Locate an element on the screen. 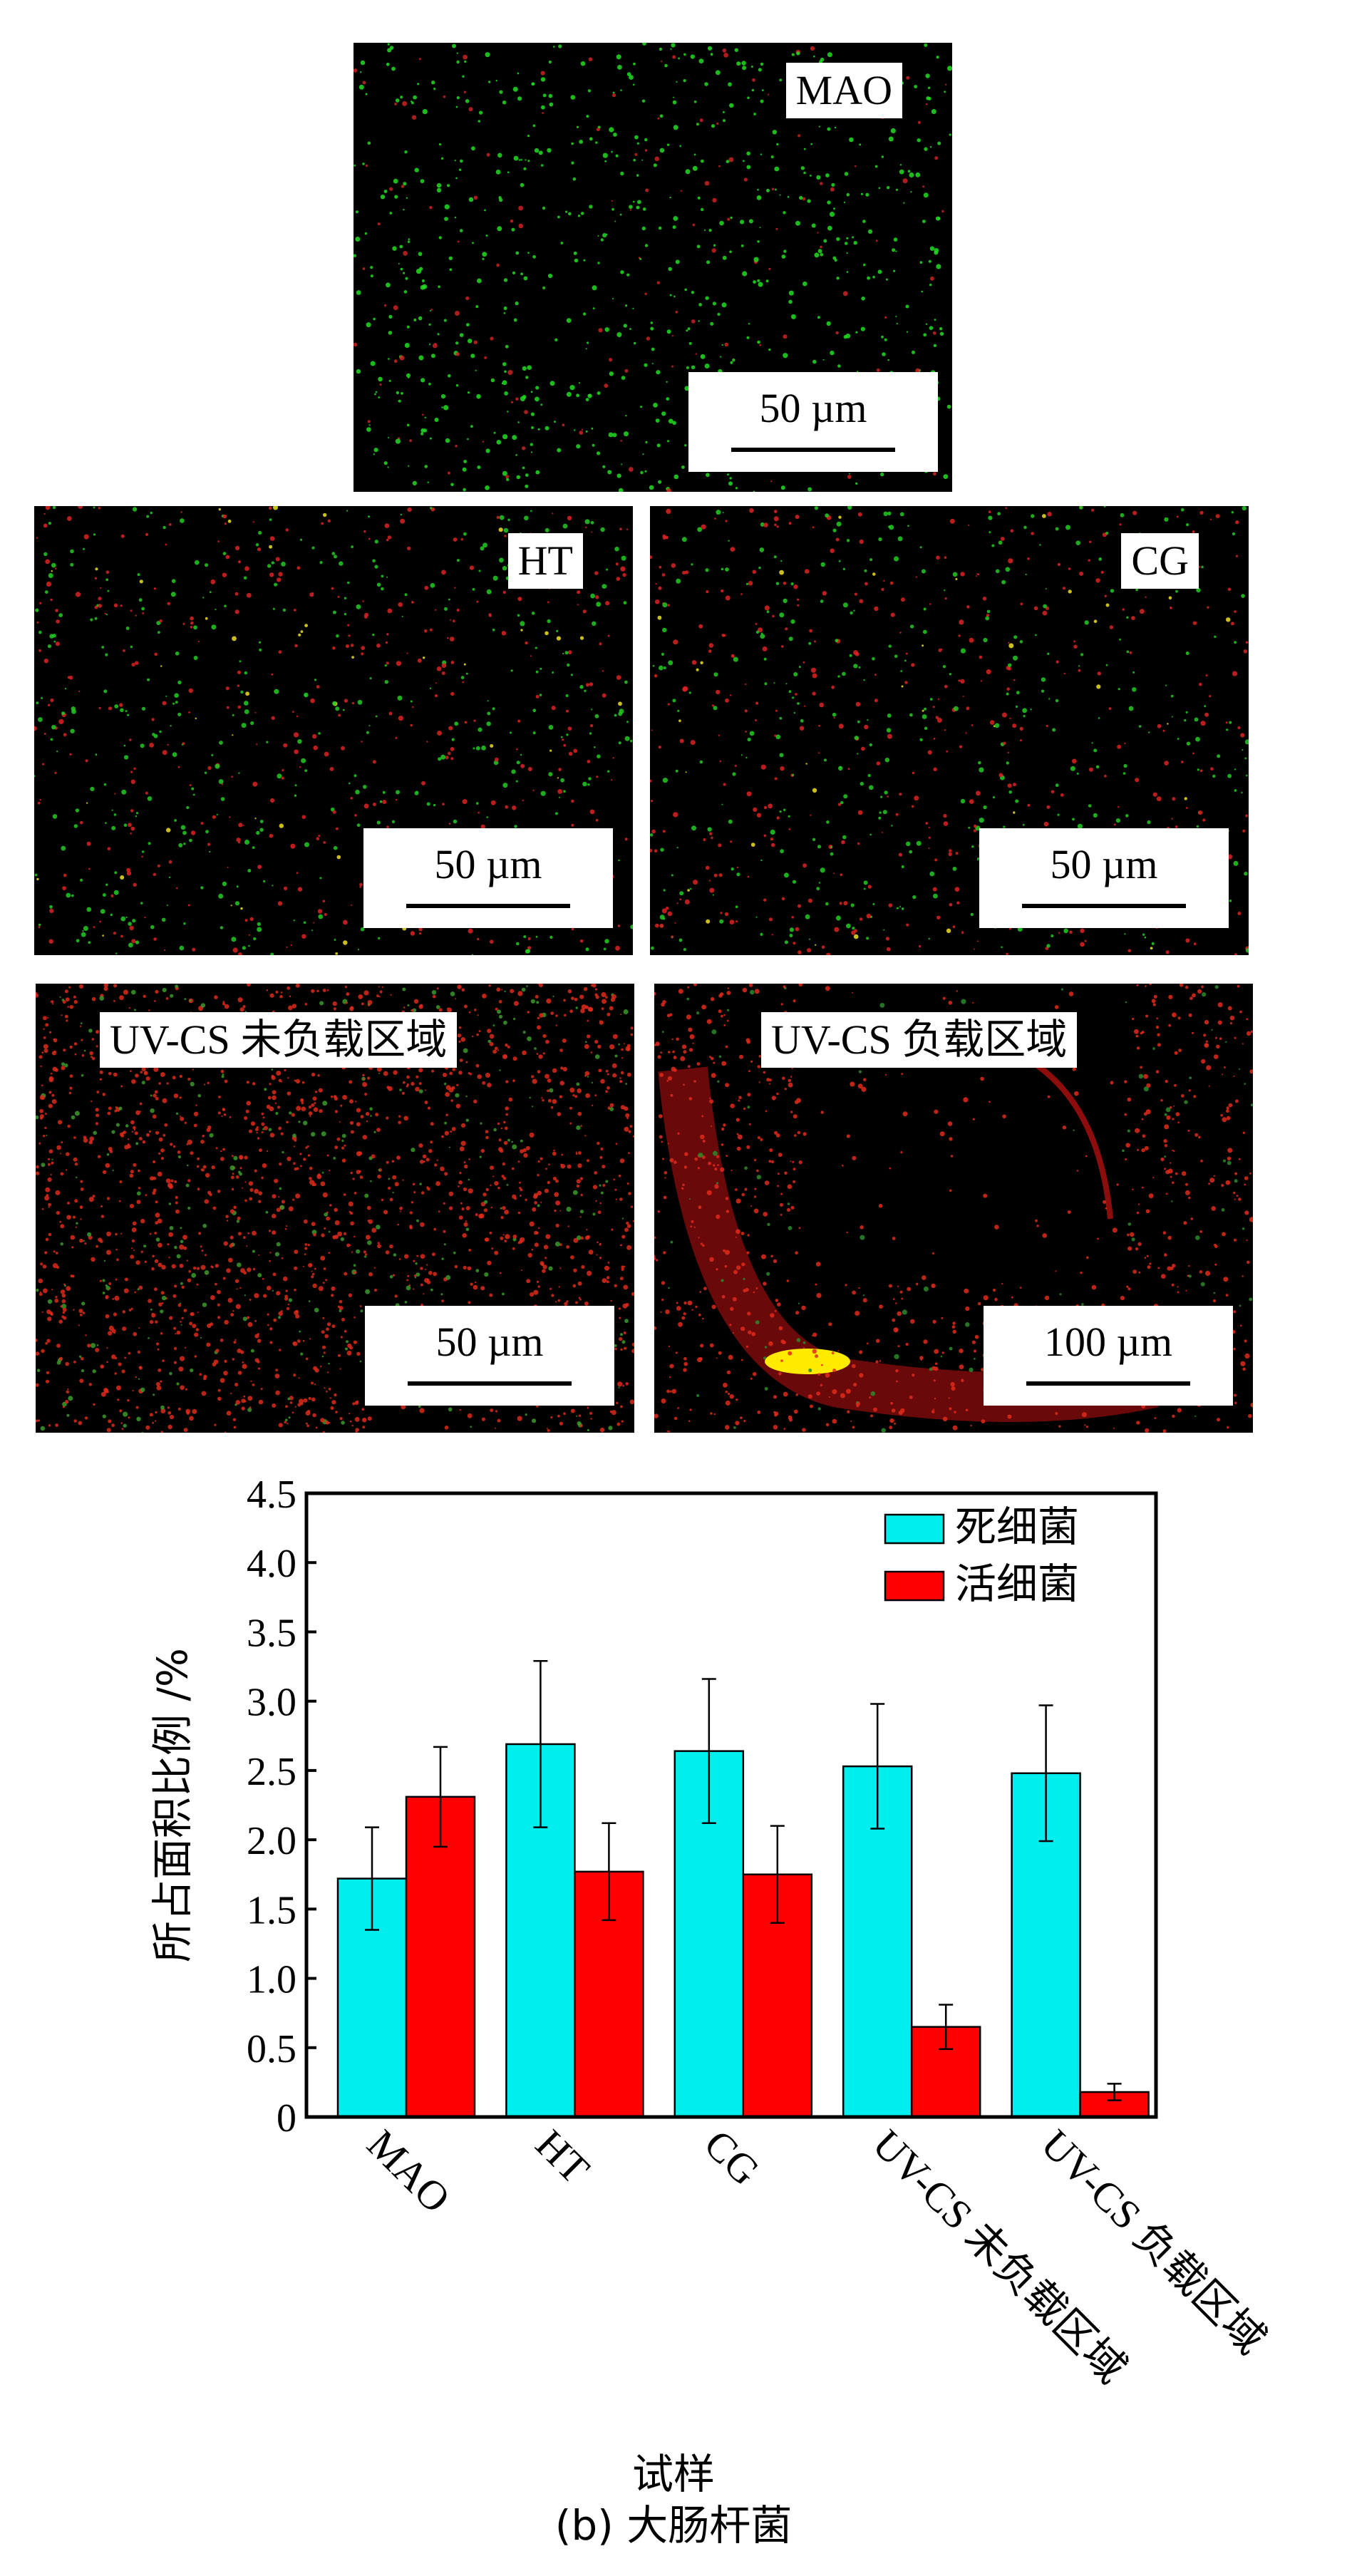  y-tick-label: 4.0 is located at coordinates (271, 1564).